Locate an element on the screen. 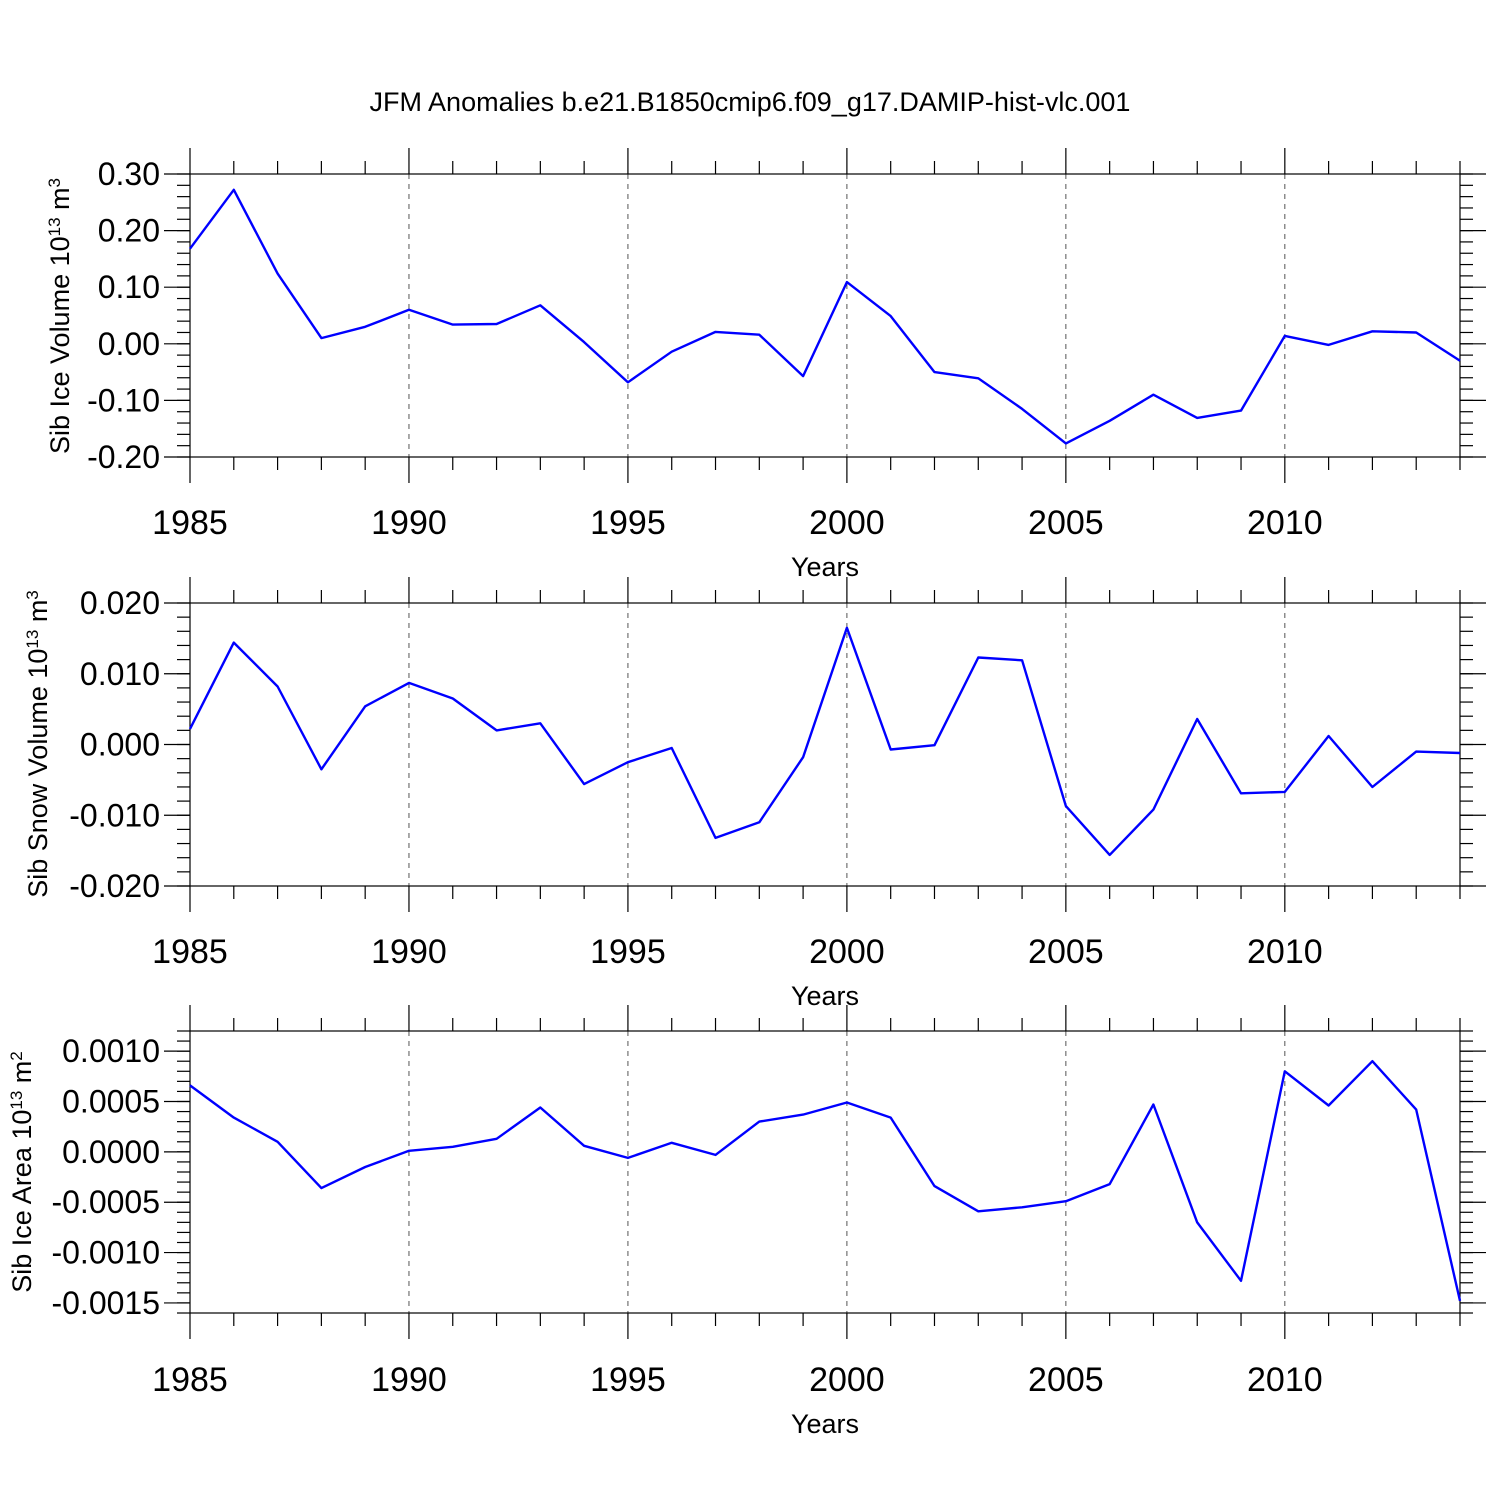  y-axis-label: Sib Ice Area 1013 m2 is located at coordinates (22, 1172).